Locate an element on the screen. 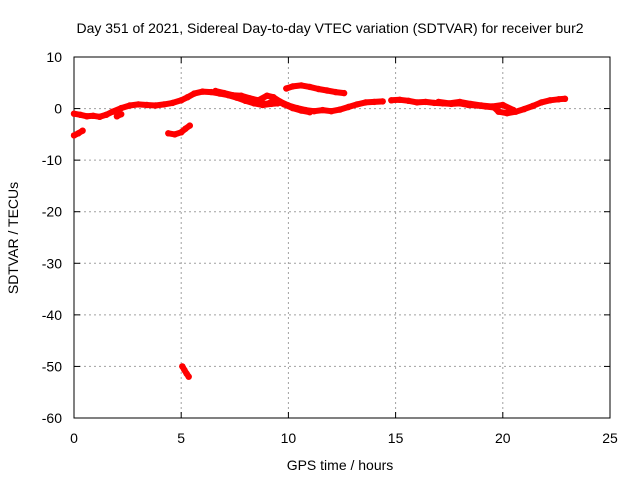 The height and width of the screenshot is (480, 640). y-tick-label: -50 is located at coordinates (52, 366).